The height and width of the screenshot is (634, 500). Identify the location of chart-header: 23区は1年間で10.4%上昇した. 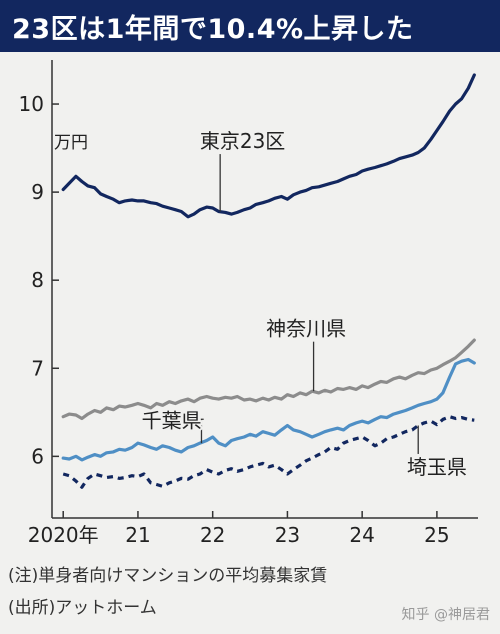
(250, 26).